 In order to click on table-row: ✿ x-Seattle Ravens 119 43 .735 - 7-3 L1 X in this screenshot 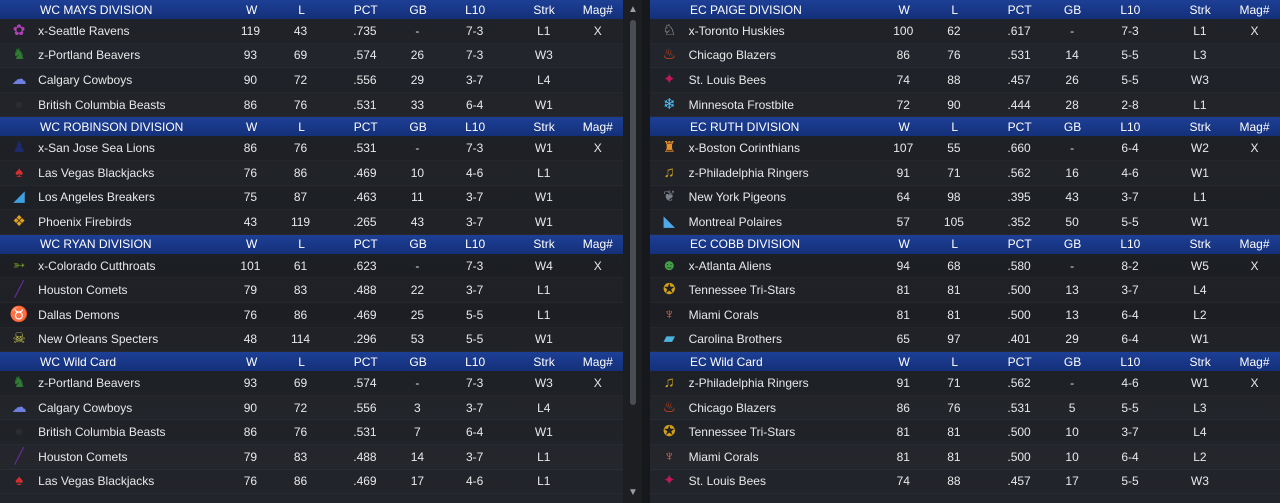, I will do `click(311, 31)`.